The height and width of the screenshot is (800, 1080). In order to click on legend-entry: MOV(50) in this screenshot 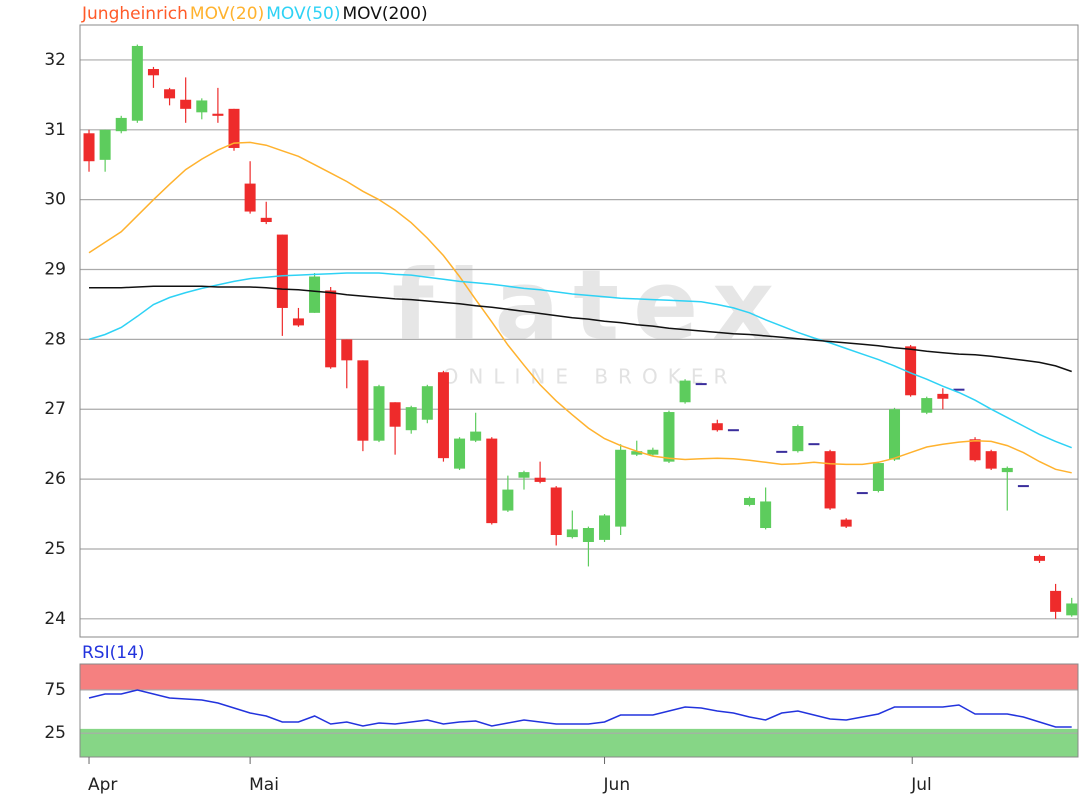, I will do `click(303, 14)`.